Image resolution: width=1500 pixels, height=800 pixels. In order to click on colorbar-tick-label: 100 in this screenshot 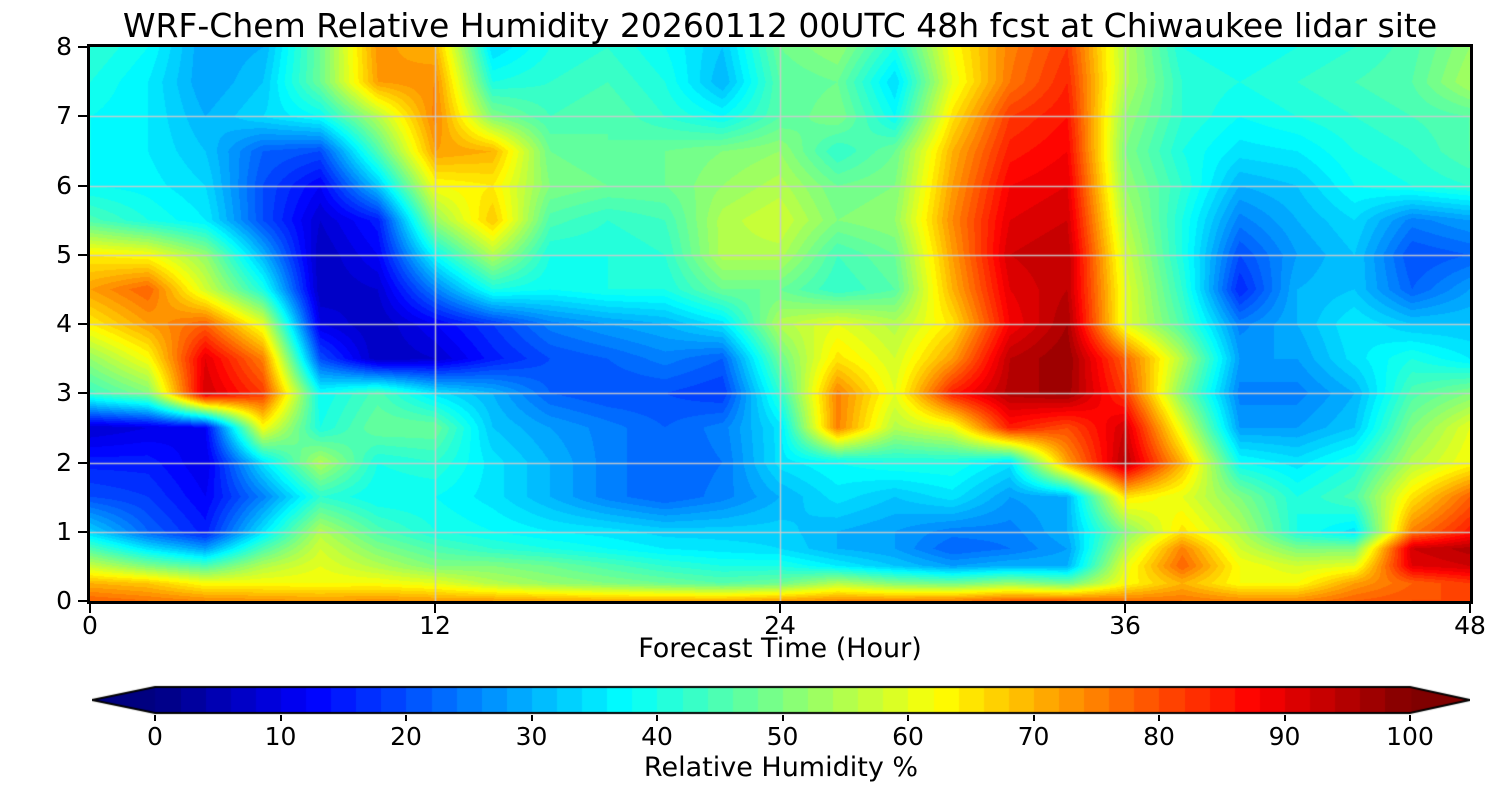, I will do `click(1410, 736)`.